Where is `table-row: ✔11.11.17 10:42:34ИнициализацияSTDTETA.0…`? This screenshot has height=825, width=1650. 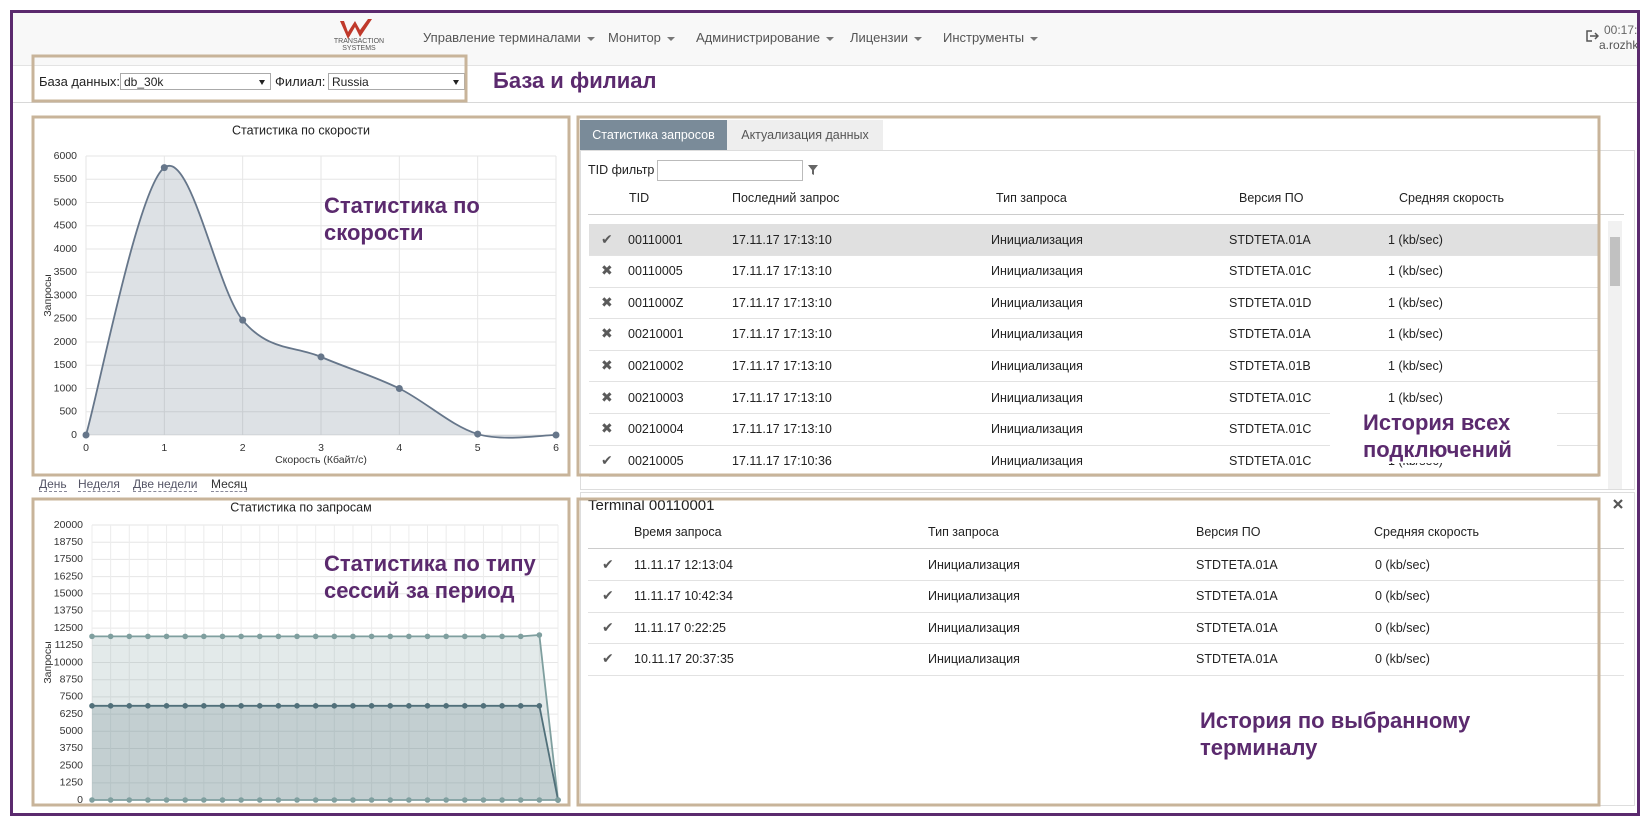
table-row: ✔11.11.17 10:42:34ИнициализацияSTDTETA.0… is located at coordinates (1106, 597).